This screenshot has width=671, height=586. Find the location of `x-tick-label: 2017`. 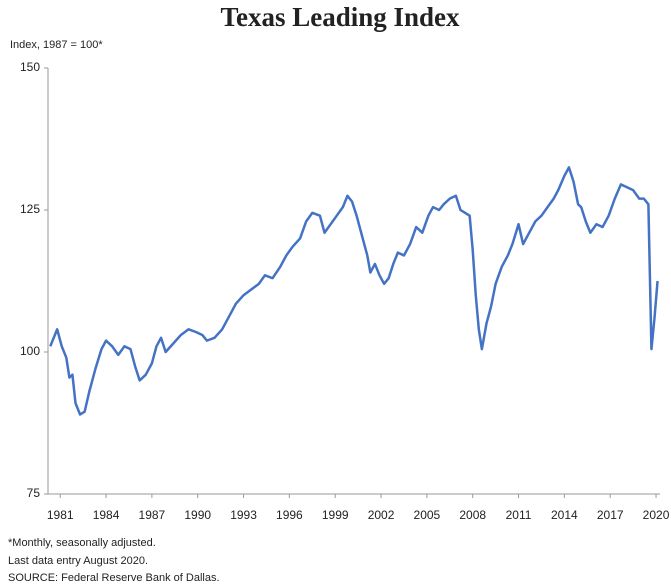

x-tick-label: 2017 is located at coordinates (610, 515).